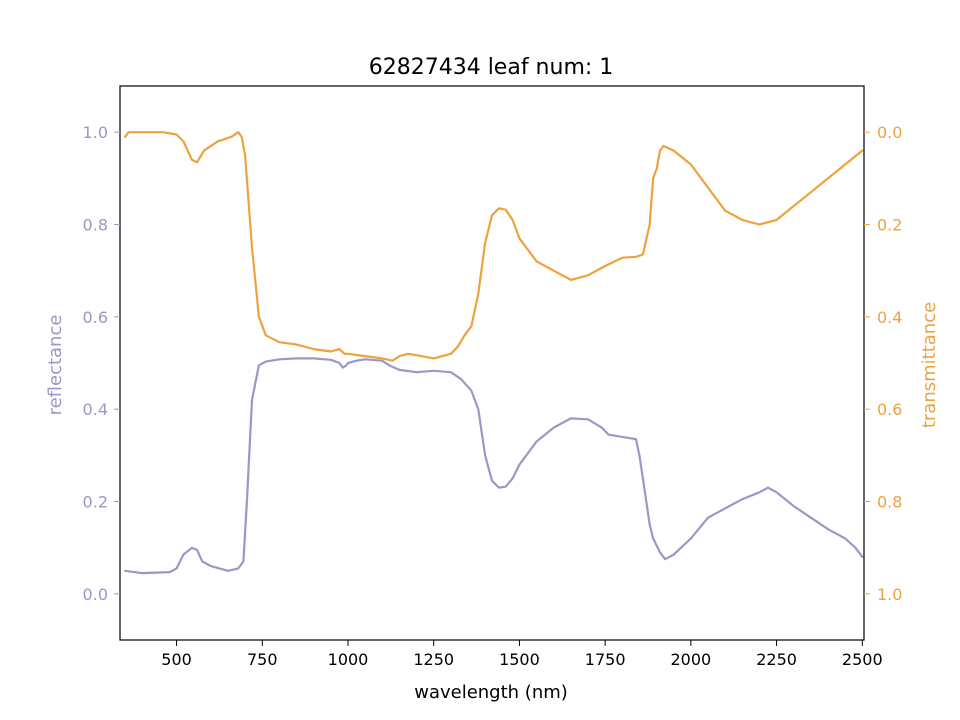  I want to click on y-right-tick-label: 0.6, so click(889, 409).